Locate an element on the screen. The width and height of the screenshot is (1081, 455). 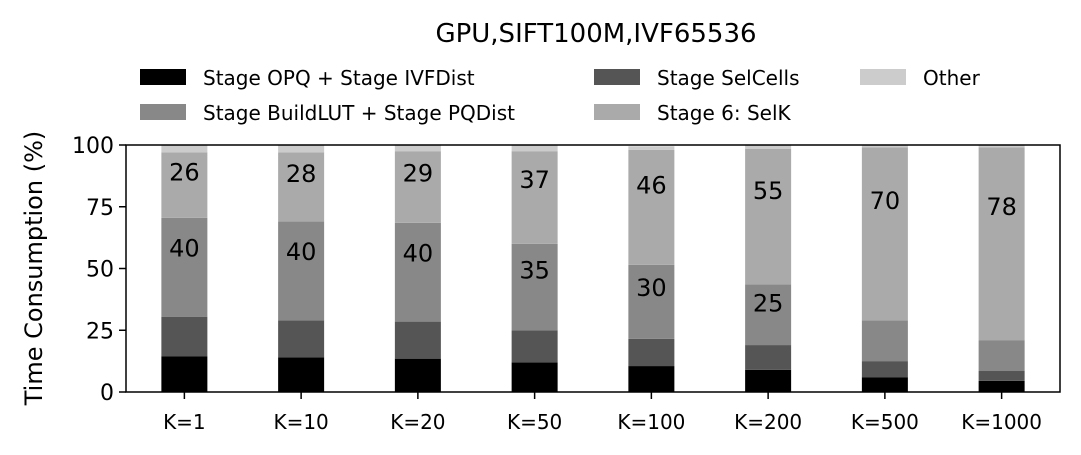
legend-swatch-other is located at coordinates (883, 77).